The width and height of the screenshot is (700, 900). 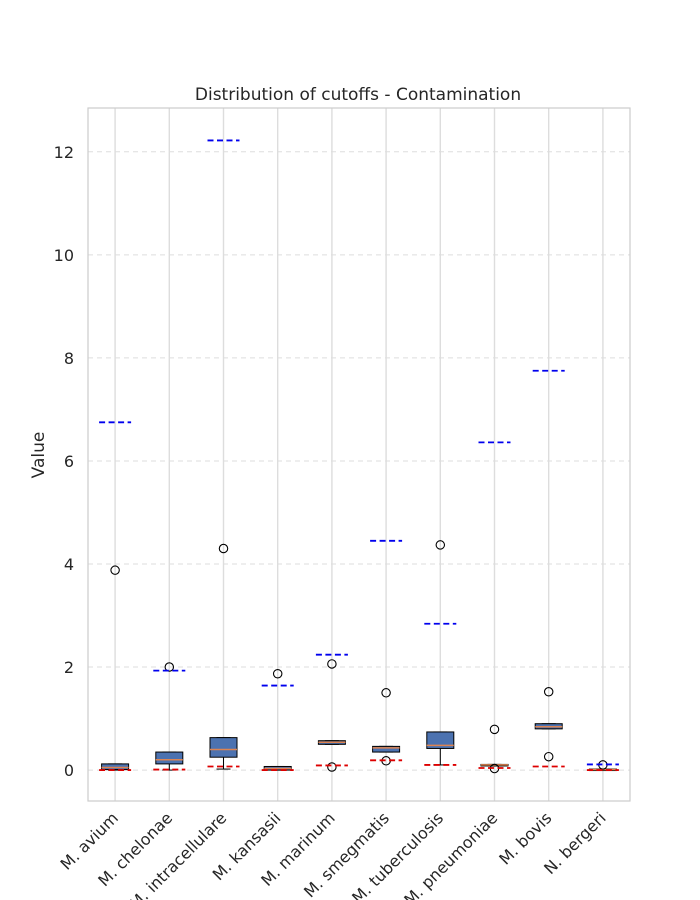 What do you see at coordinates (69, 358) in the screenshot?
I see `y-tick-label: 8` at bounding box center [69, 358].